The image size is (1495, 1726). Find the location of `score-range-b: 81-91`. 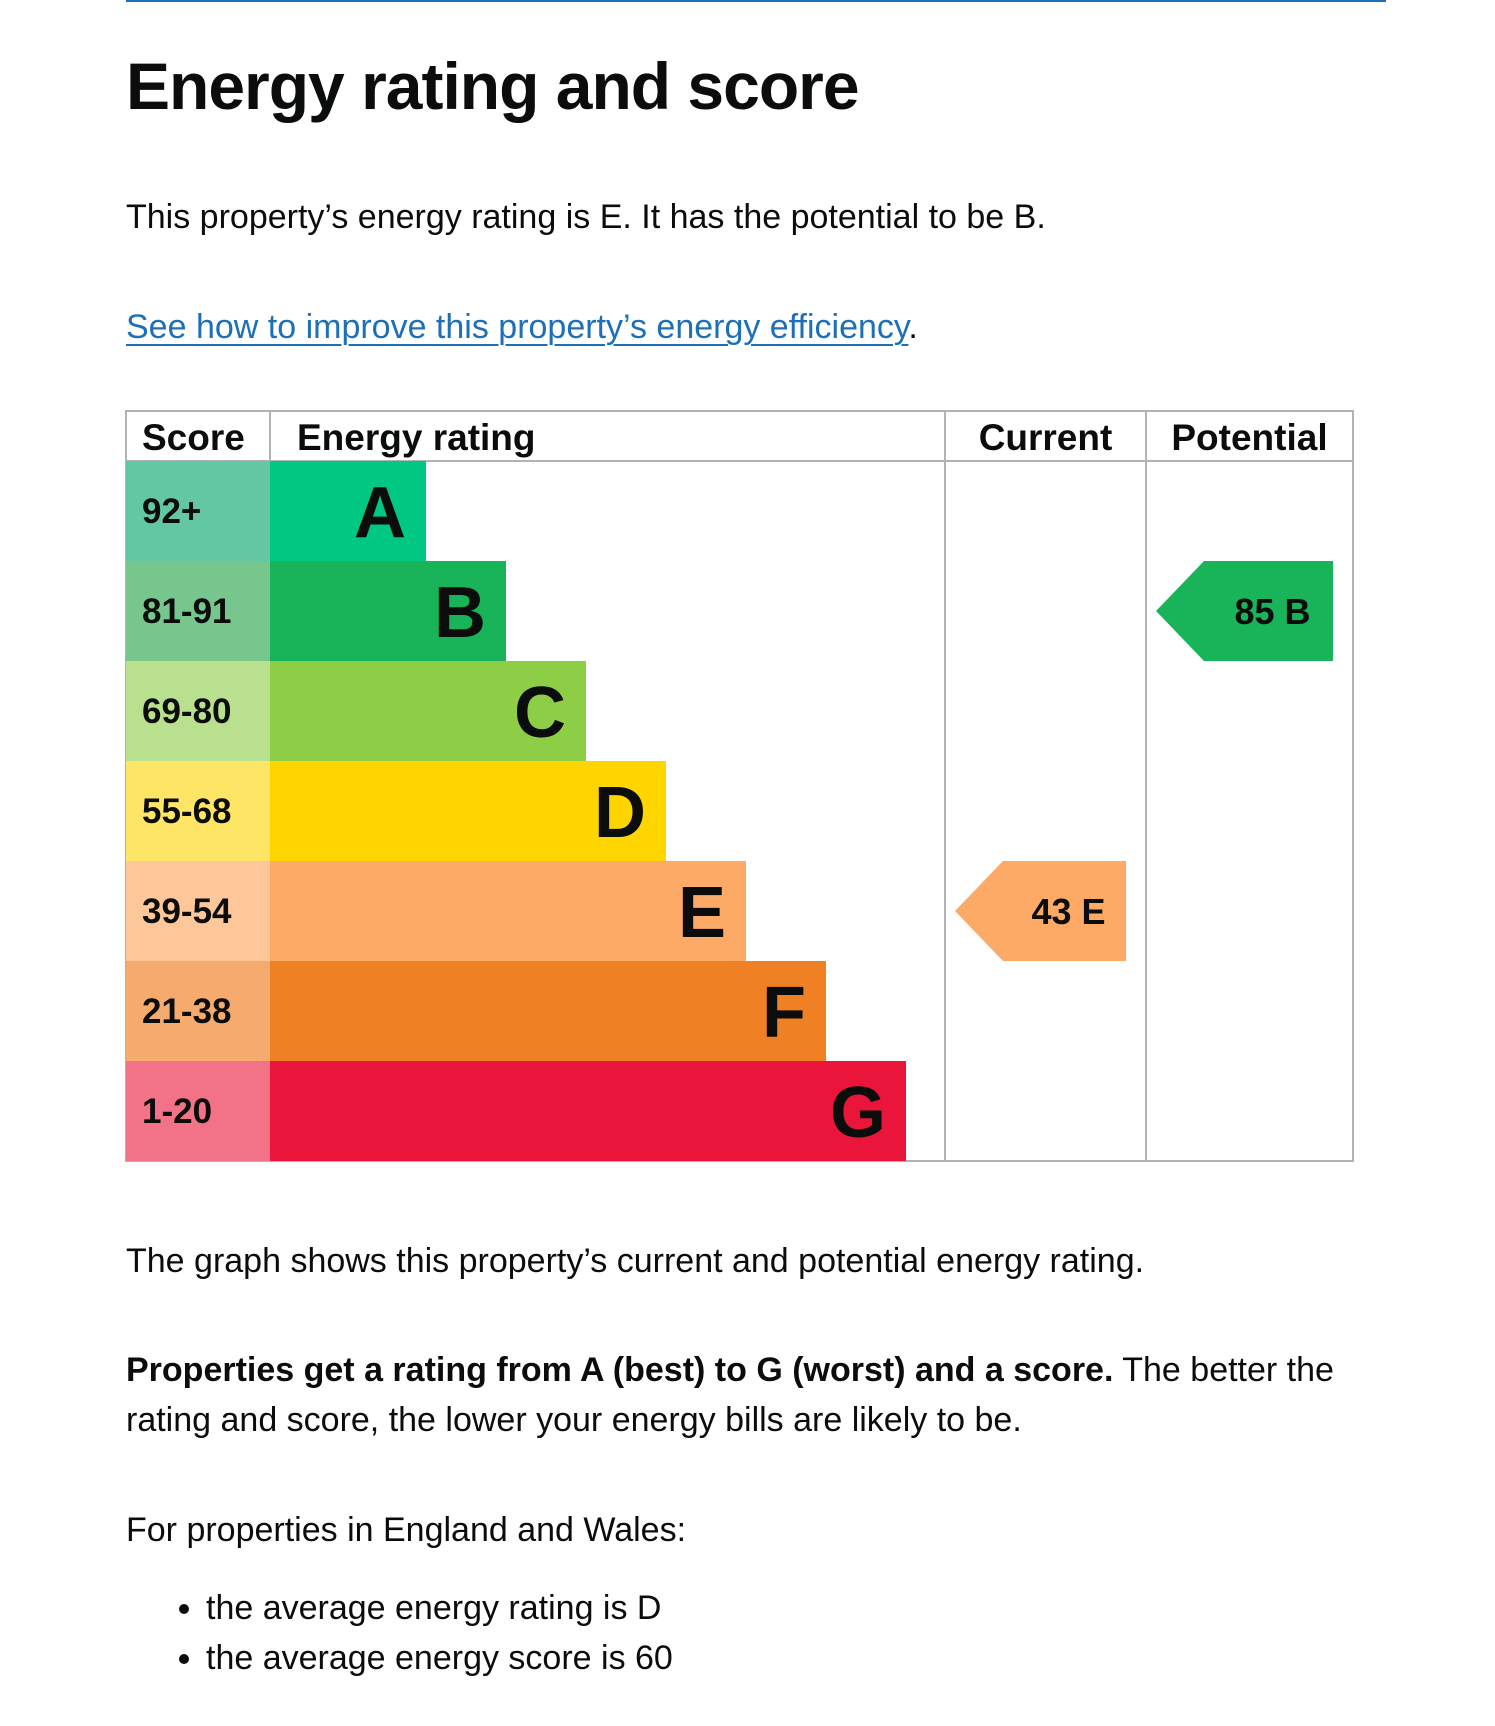

score-range-b: 81-91 is located at coordinates (187, 611).